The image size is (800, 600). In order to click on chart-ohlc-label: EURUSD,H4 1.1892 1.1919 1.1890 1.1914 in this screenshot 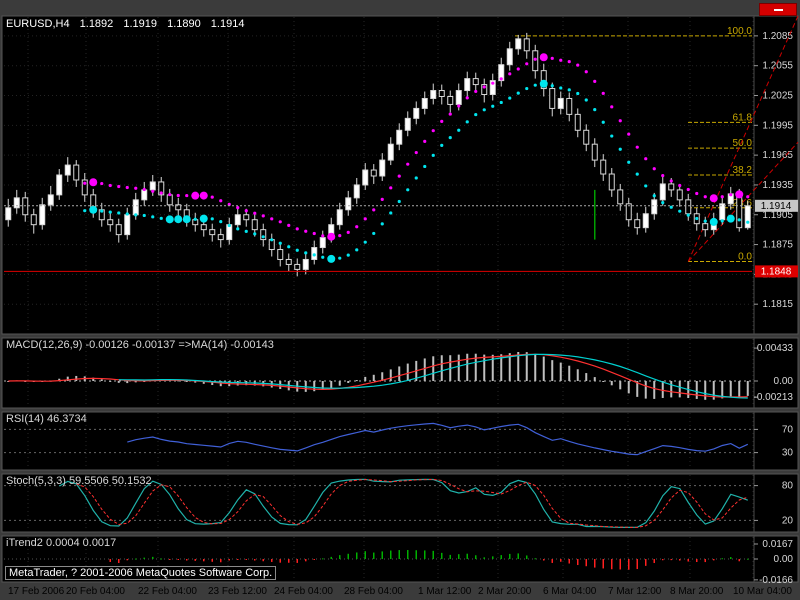, I will do `click(128, 24)`.